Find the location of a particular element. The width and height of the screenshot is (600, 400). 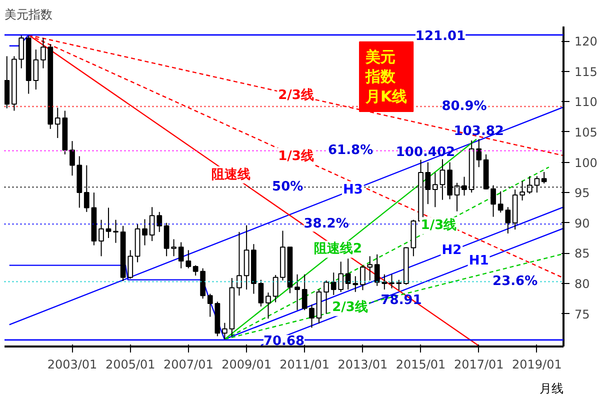

annotation: 50% is located at coordinates (288, 187).